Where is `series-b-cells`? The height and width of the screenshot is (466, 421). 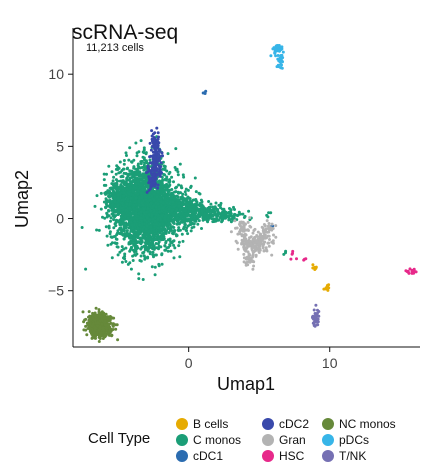 series-b-cells is located at coordinates (321, 277).